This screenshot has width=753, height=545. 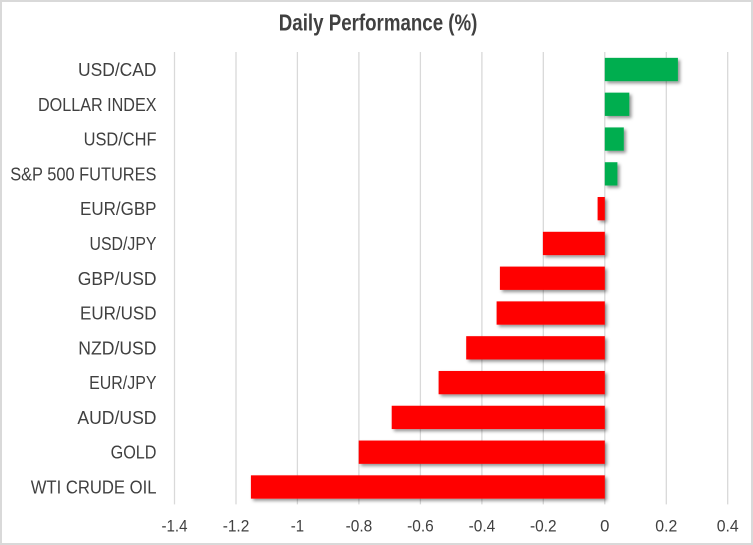 I want to click on svg-text: -0.8, so click(x=359, y=526).